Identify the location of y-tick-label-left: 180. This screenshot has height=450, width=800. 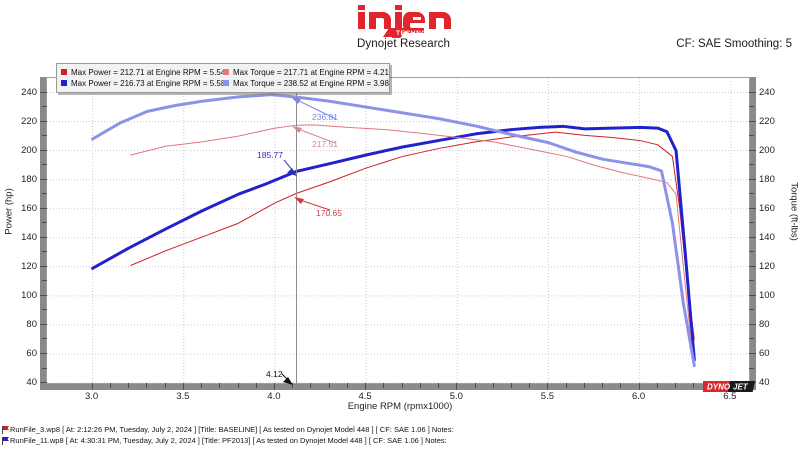
(29, 179).